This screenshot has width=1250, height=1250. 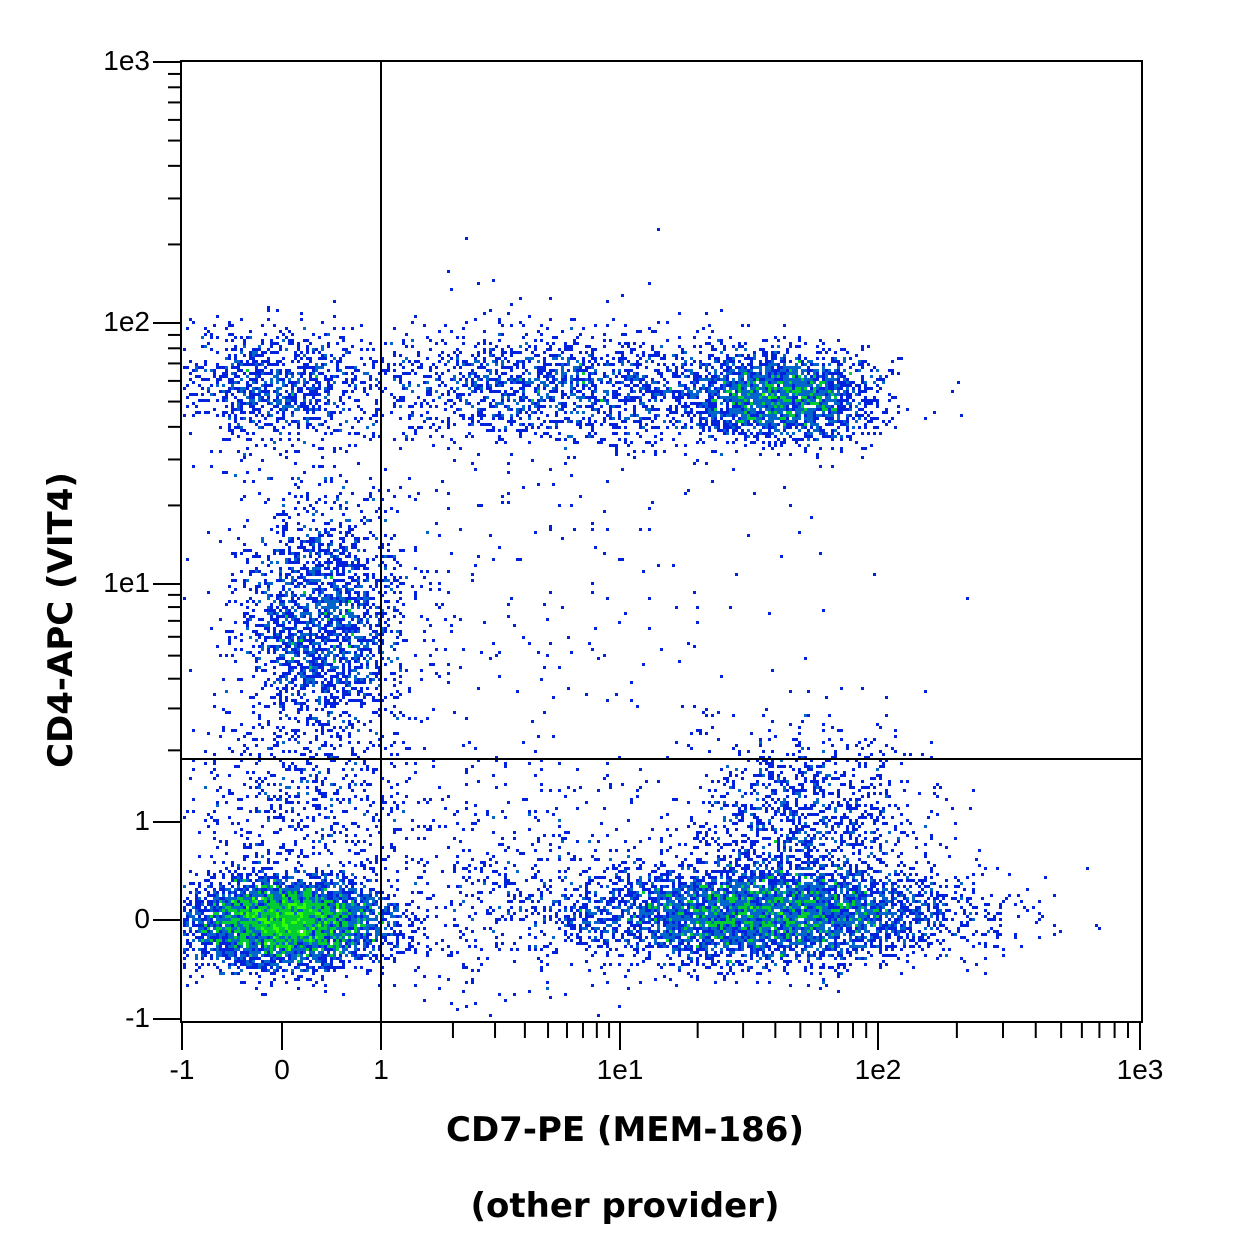 I want to click on x-tick-label: -1, so click(x=182, y=1069).